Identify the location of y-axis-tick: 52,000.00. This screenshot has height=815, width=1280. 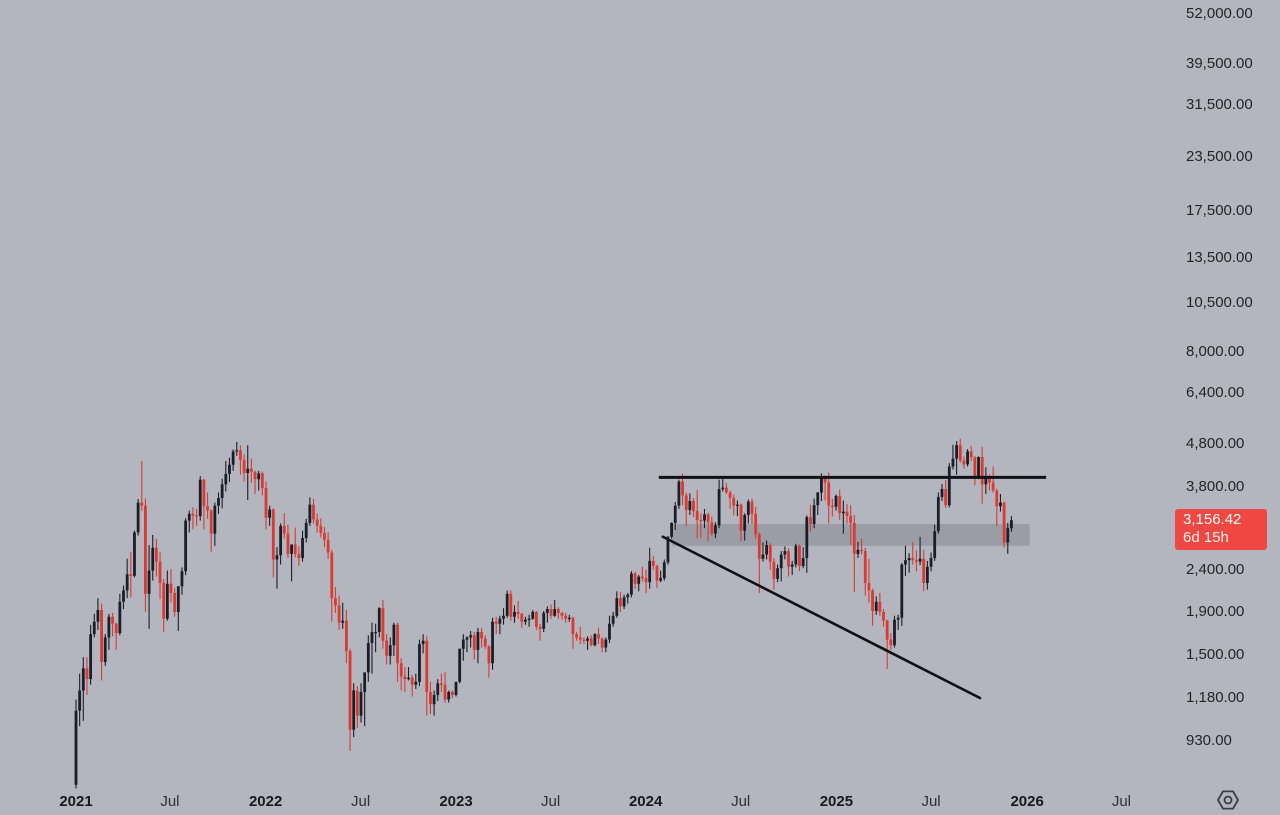
(1219, 13).